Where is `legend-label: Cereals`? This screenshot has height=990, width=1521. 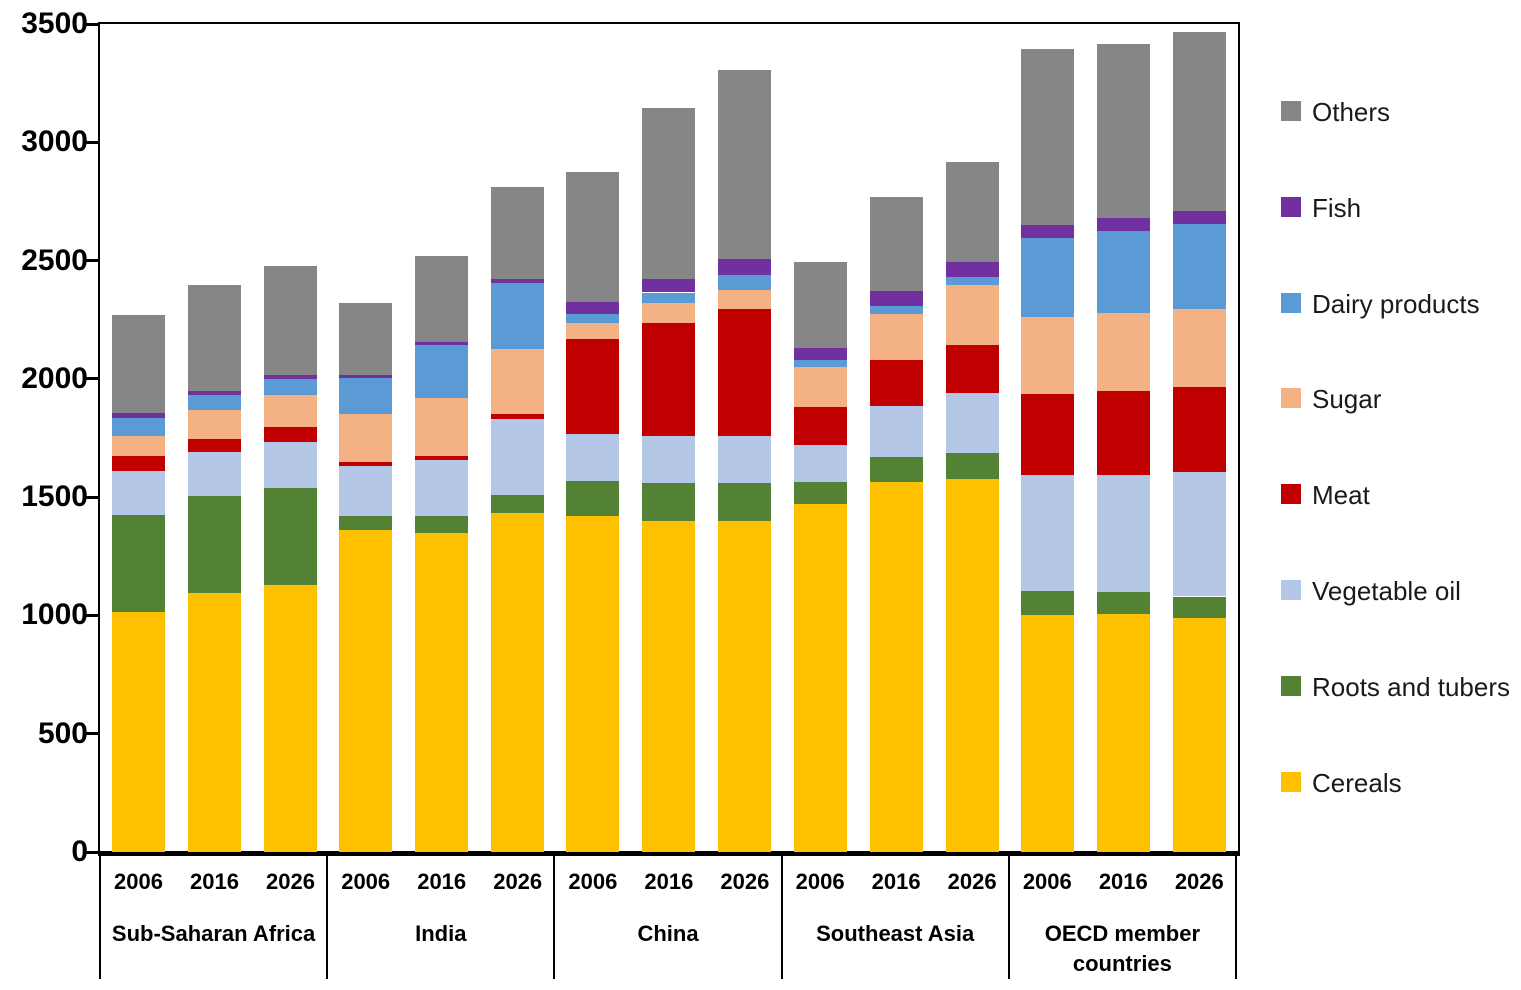
legend-label: Cereals is located at coordinates (1357, 782).